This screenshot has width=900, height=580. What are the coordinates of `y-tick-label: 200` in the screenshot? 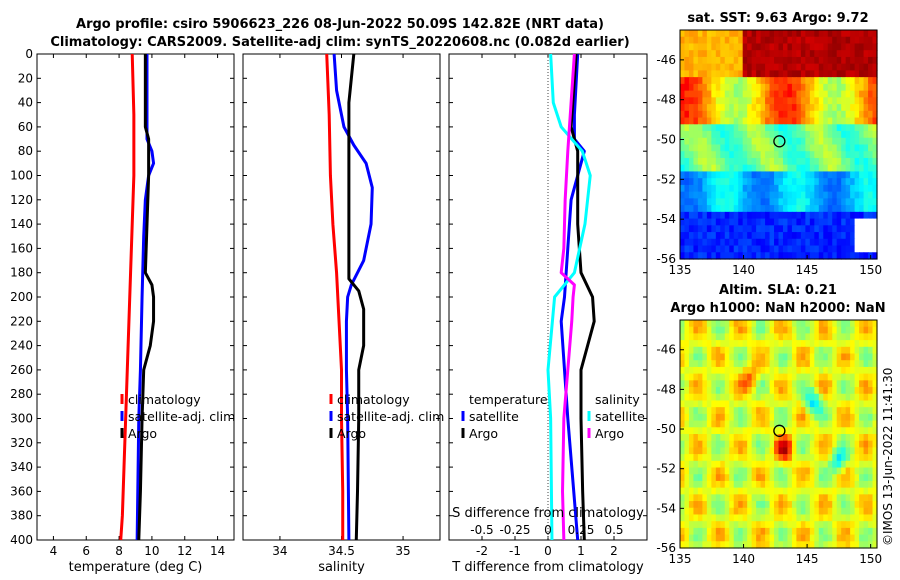 It's located at (21, 297).